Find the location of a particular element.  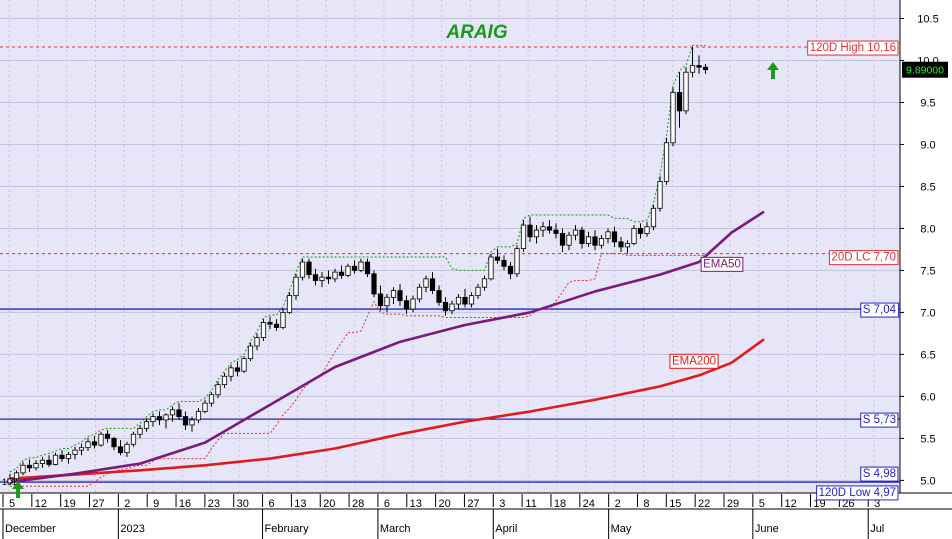

x-tick-label: 19 is located at coordinates (70, 504).